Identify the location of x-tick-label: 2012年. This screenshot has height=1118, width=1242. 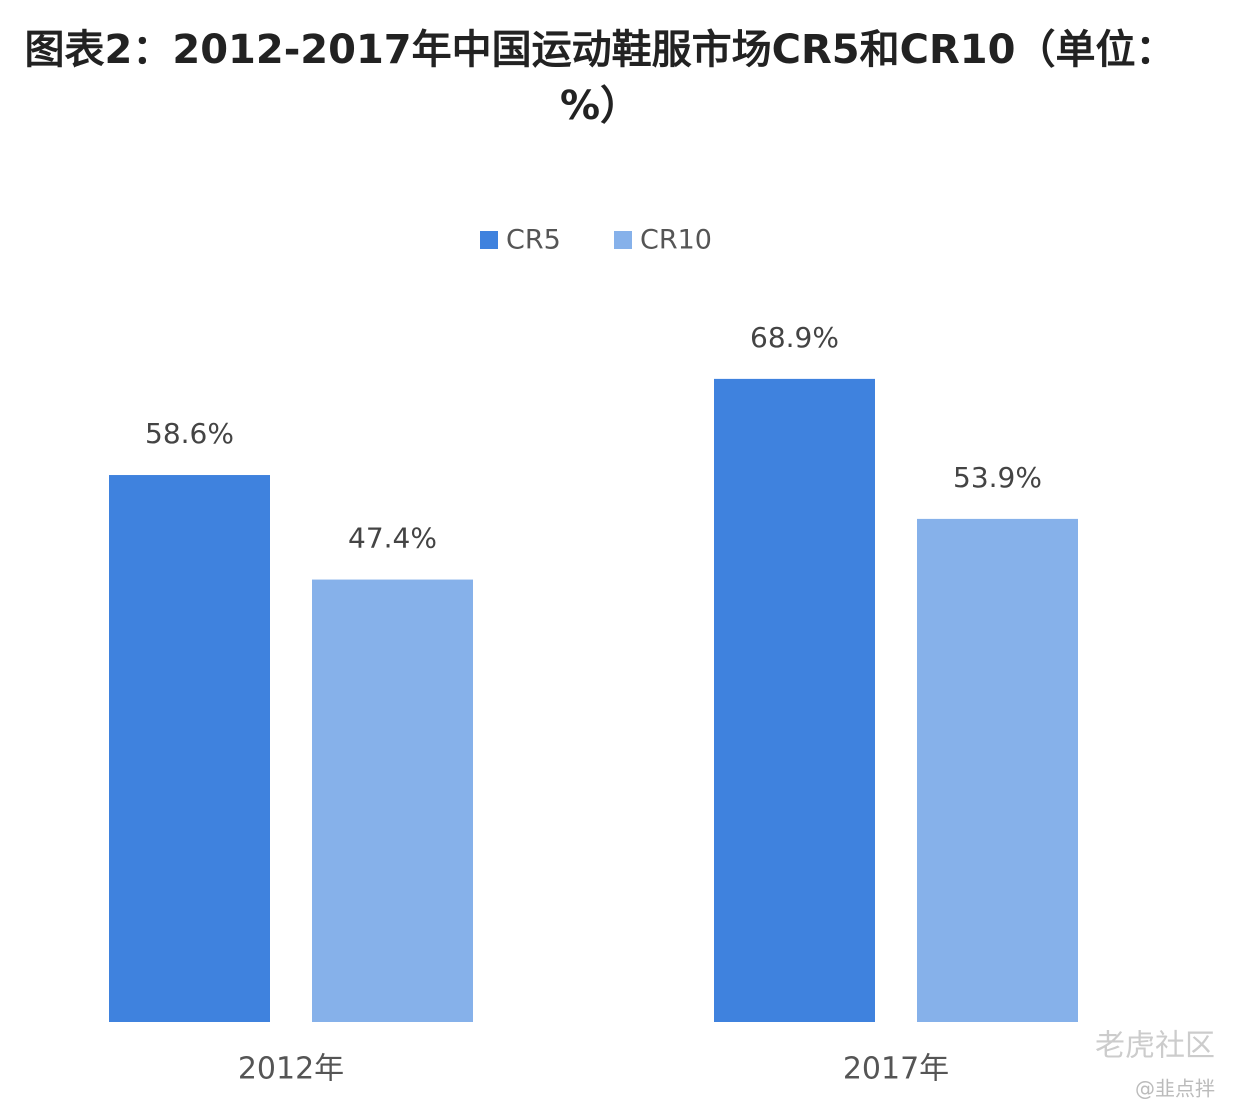
(291, 1069).